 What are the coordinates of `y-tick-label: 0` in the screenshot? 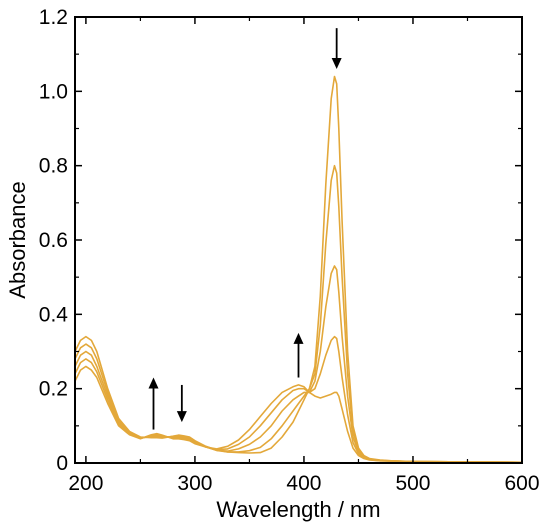 It's located at (62, 463).